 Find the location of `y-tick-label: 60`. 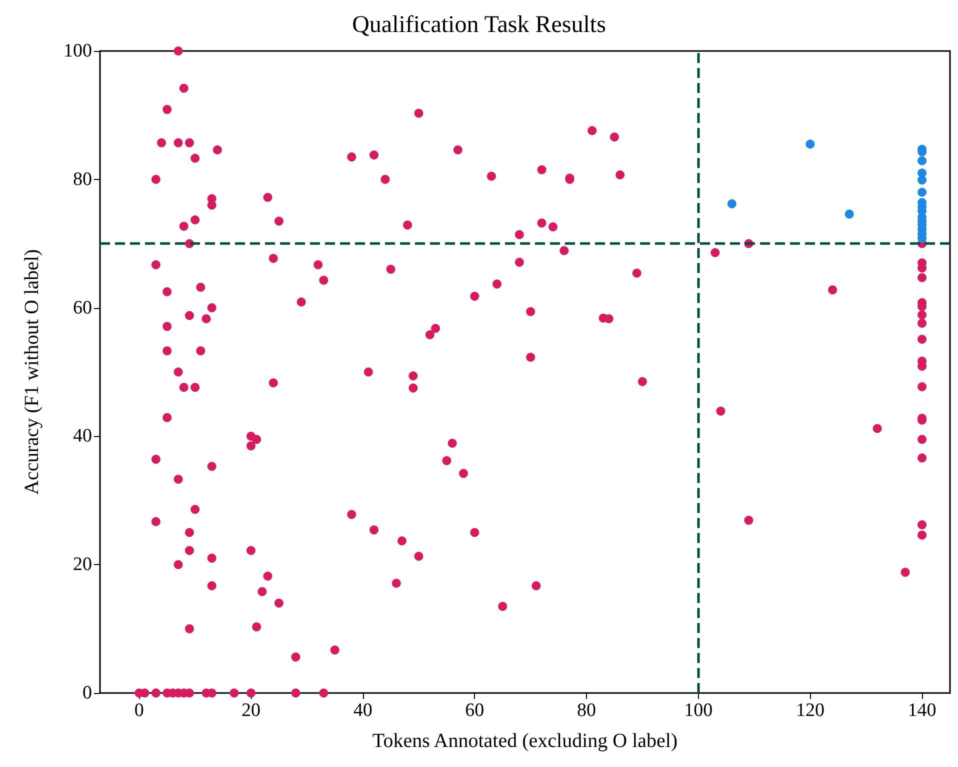

y-tick-label: 60 is located at coordinates (82, 307).